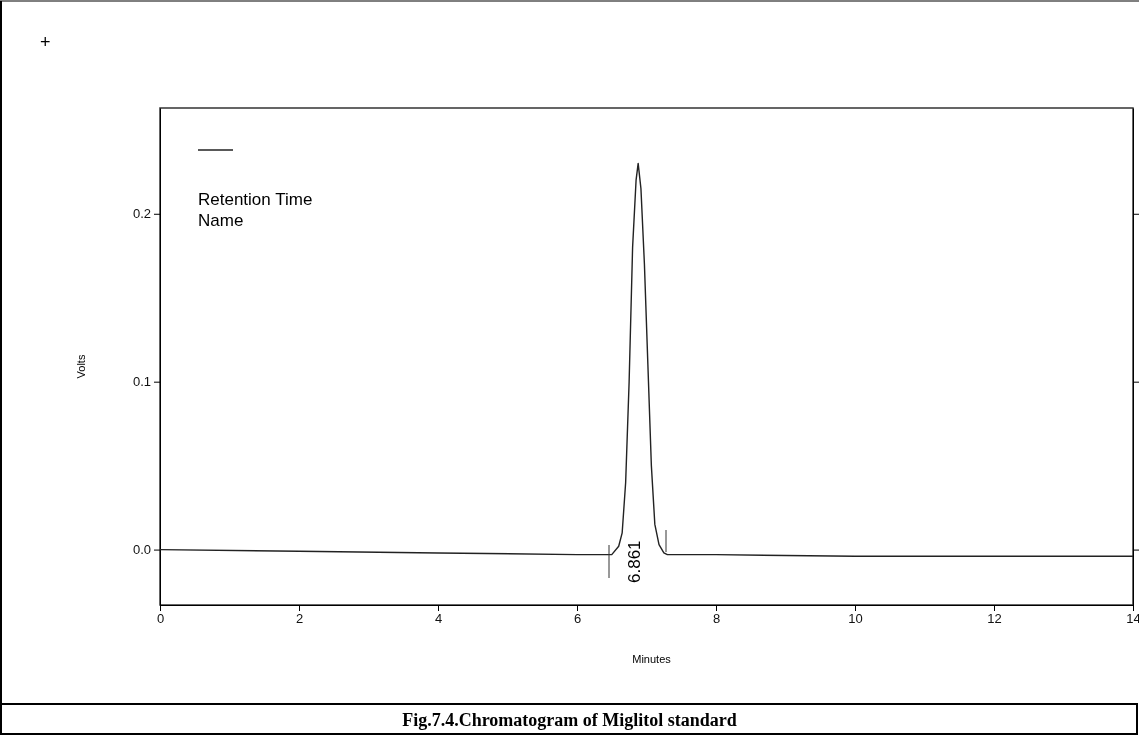 This screenshot has height=736, width=1139. I want to click on x-tick-label: 10, so click(855, 619).